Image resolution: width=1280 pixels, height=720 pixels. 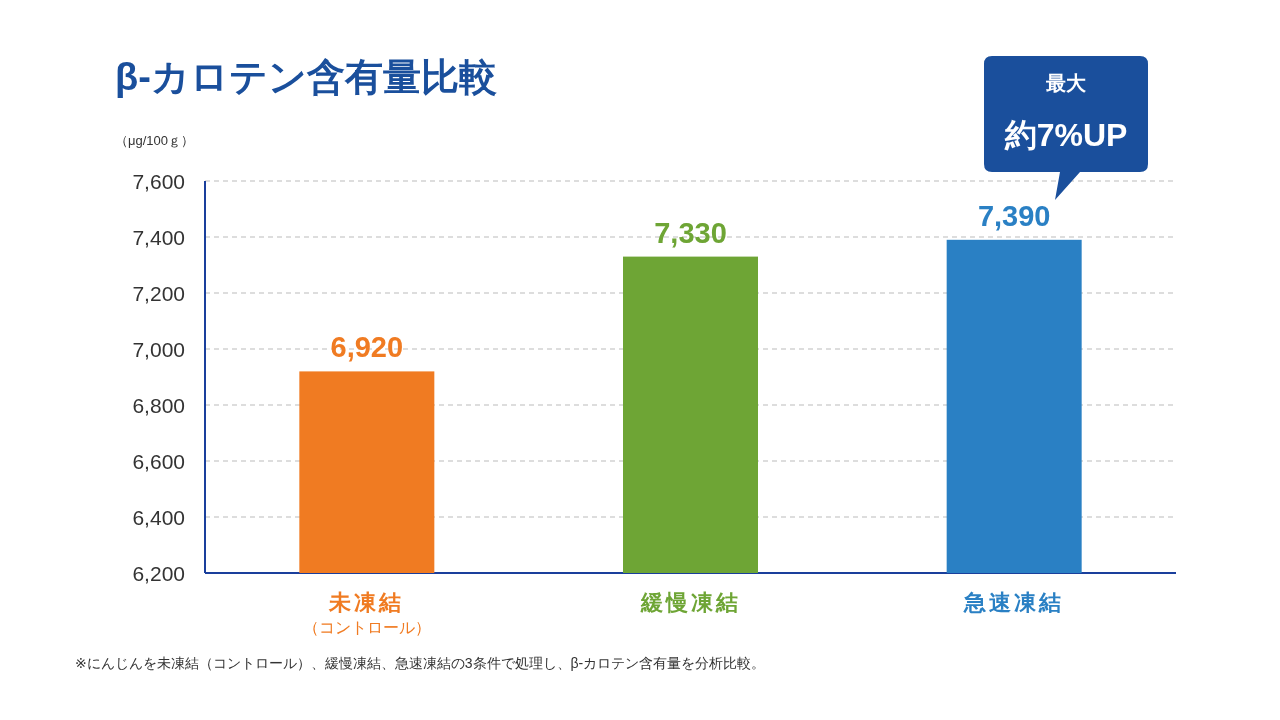 What do you see at coordinates (158, 181) in the screenshot?
I see `y-tick-label: 7,600` at bounding box center [158, 181].